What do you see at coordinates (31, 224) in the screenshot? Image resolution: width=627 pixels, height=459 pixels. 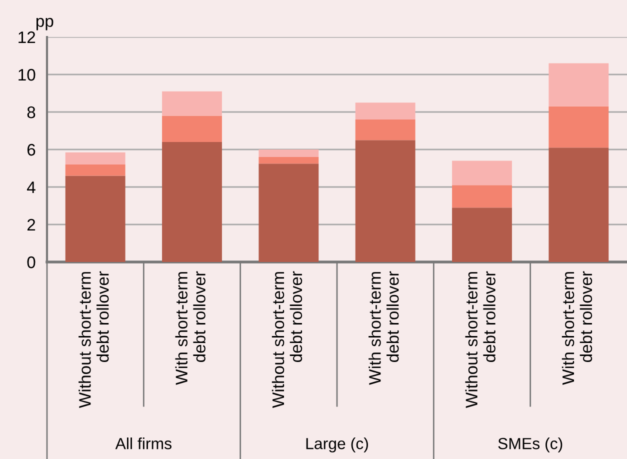 I see `y-tick-label: 2` at bounding box center [31, 224].